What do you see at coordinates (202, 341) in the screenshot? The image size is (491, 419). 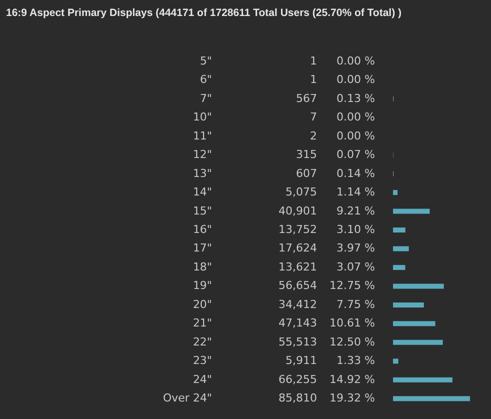 I see `y-tick-label: 22"` at bounding box center [202, 341].